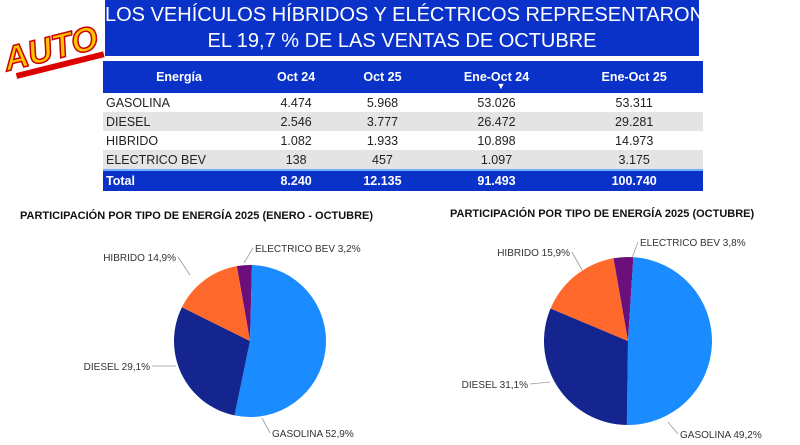 Image resolution: width=800 pixels, height=445 pixels. What do you see at coordinates (296, 77) in the screenshot?
I see `header-oct24: Oct 24` at bounding box center [296, 77].